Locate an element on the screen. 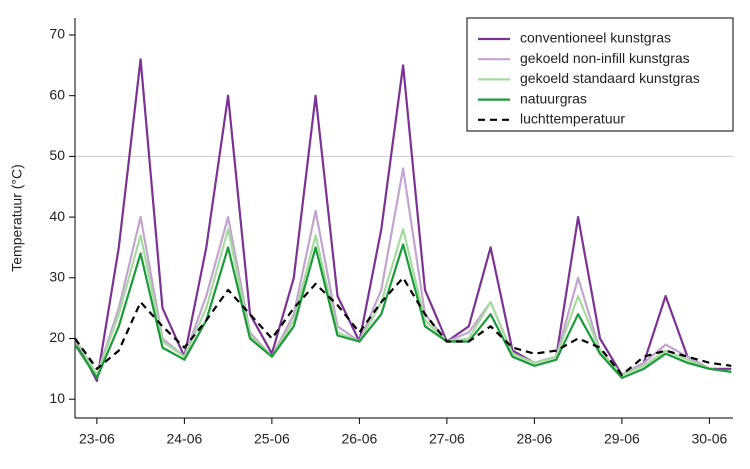  x-tick-label: 29-06 is located at coordinates (622, 439).